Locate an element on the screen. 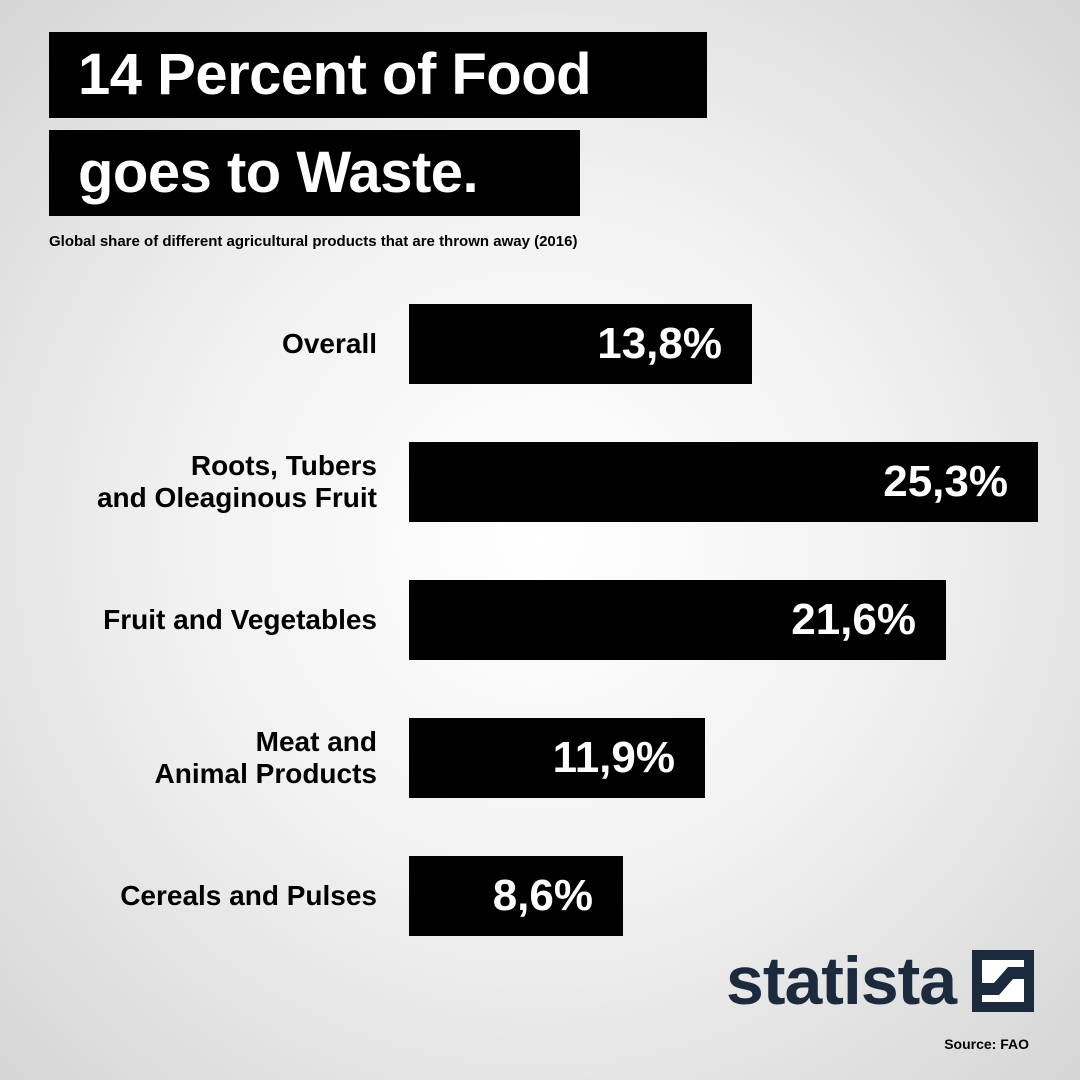 The height and width of the screenshot is (1080, 1080). category-label: Fruit and Vegetables is located at coordinates (197, 620).